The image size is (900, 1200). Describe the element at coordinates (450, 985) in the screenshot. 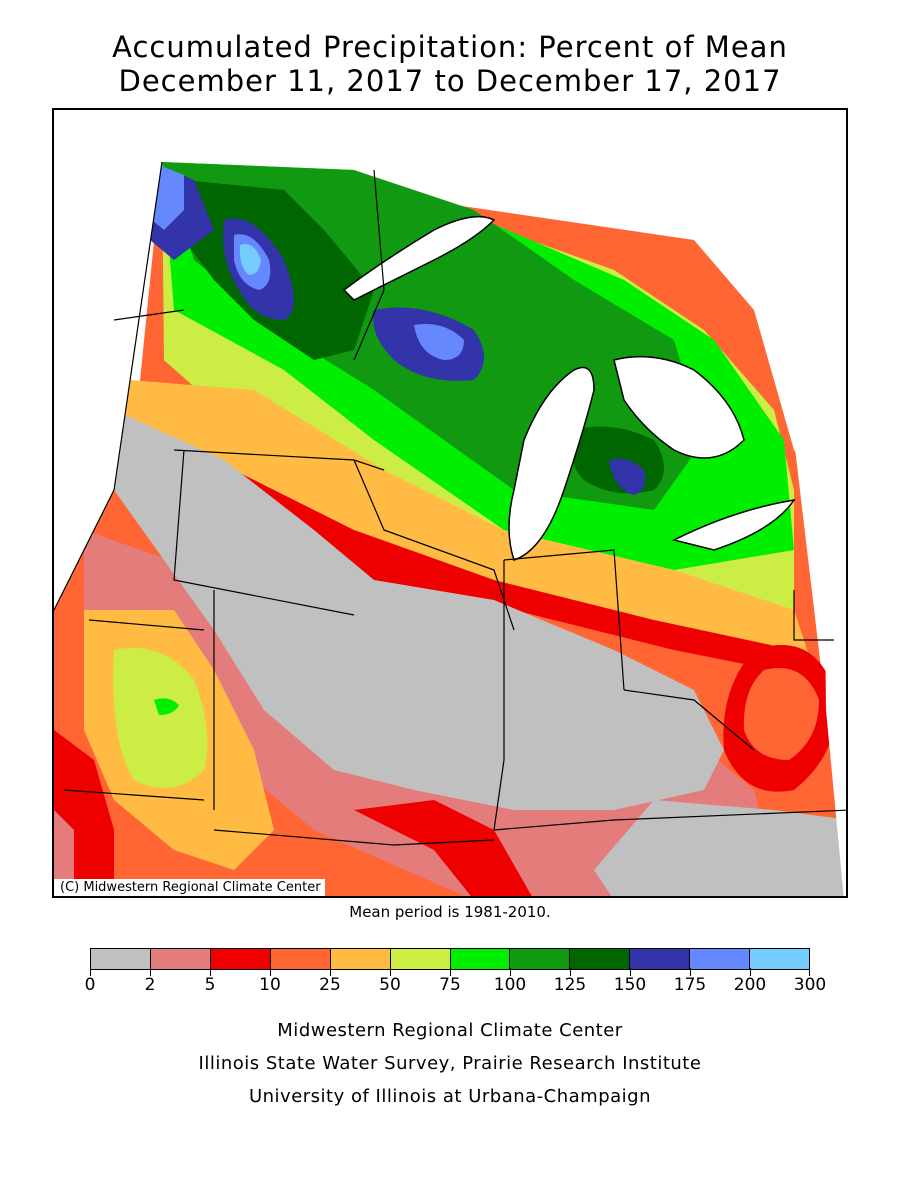

I see `legend-break-label: 75` at that location.